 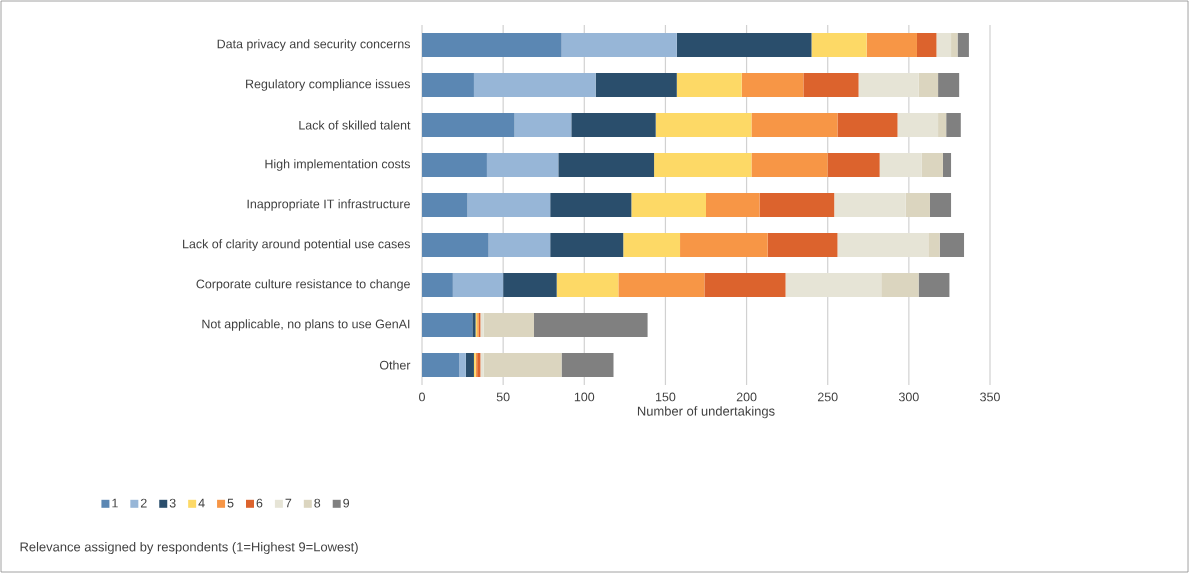 What do you see at coordinates (115, 503) in the screenshot?
I see `legend-label: 1` at bounding box center [115, 503].